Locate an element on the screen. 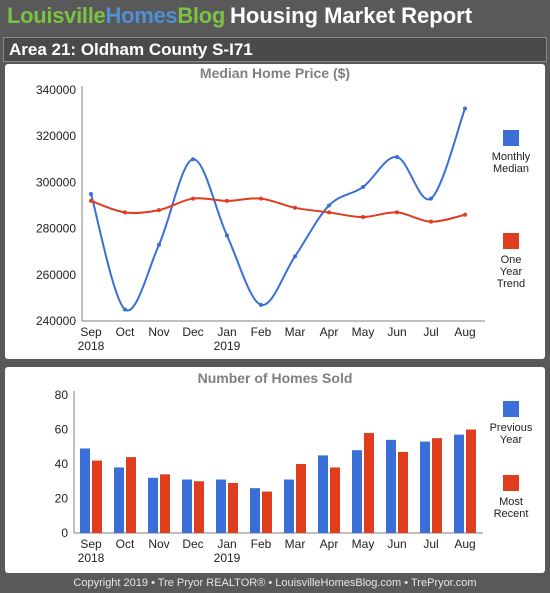  legend-label: Most is located at coordinates (511, 502).